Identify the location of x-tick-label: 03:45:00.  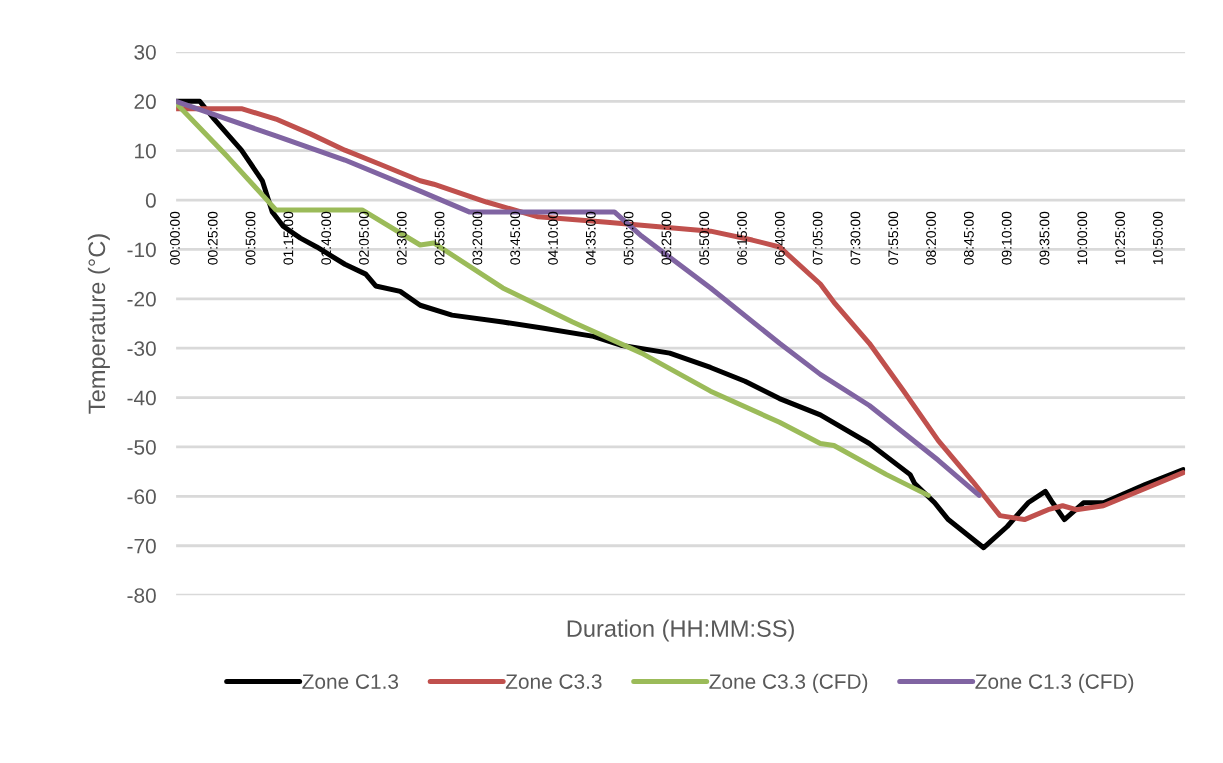
(515, 238).